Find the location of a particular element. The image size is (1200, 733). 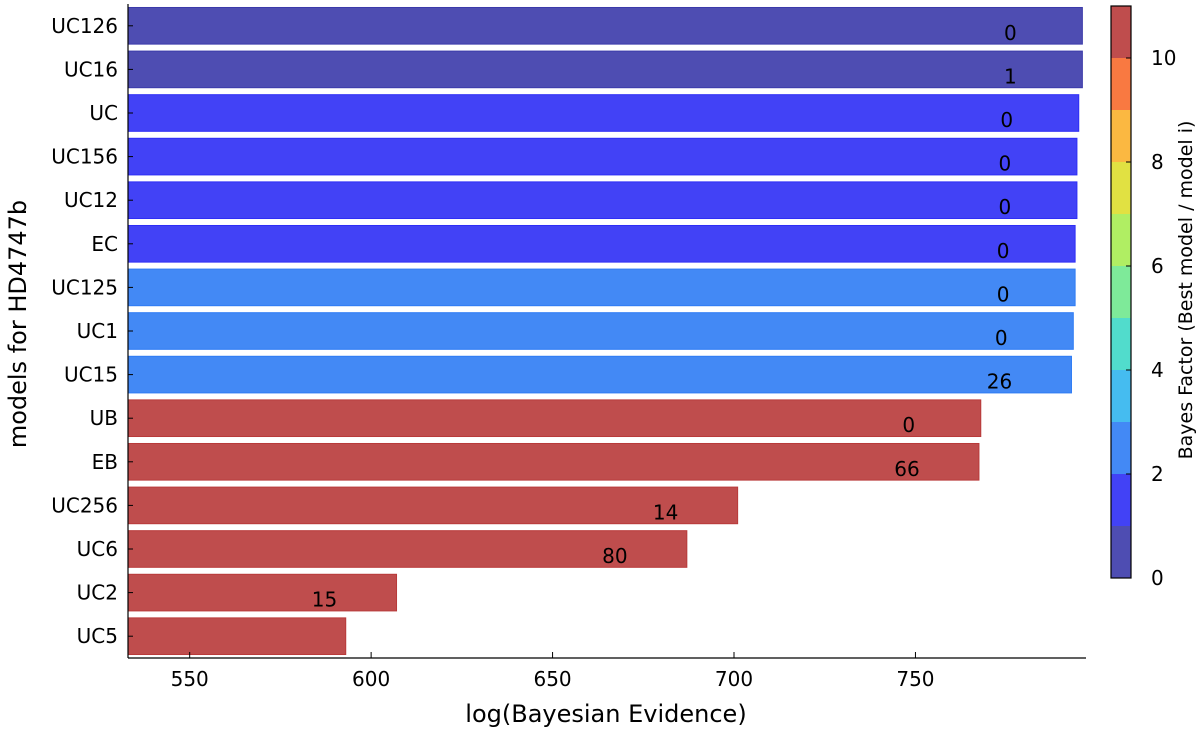

y-tick-label: EC is located at coordinates (104, 244).